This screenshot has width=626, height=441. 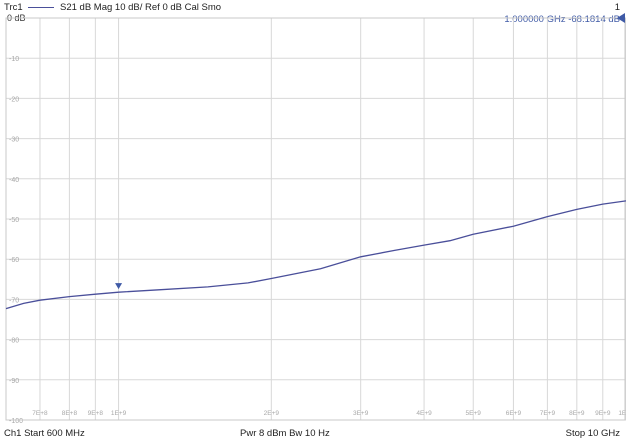 What do you see at coordinates (14, 59) in the screenshot?
I see `y-tick-label: -10` at bounding box center [14, 59].